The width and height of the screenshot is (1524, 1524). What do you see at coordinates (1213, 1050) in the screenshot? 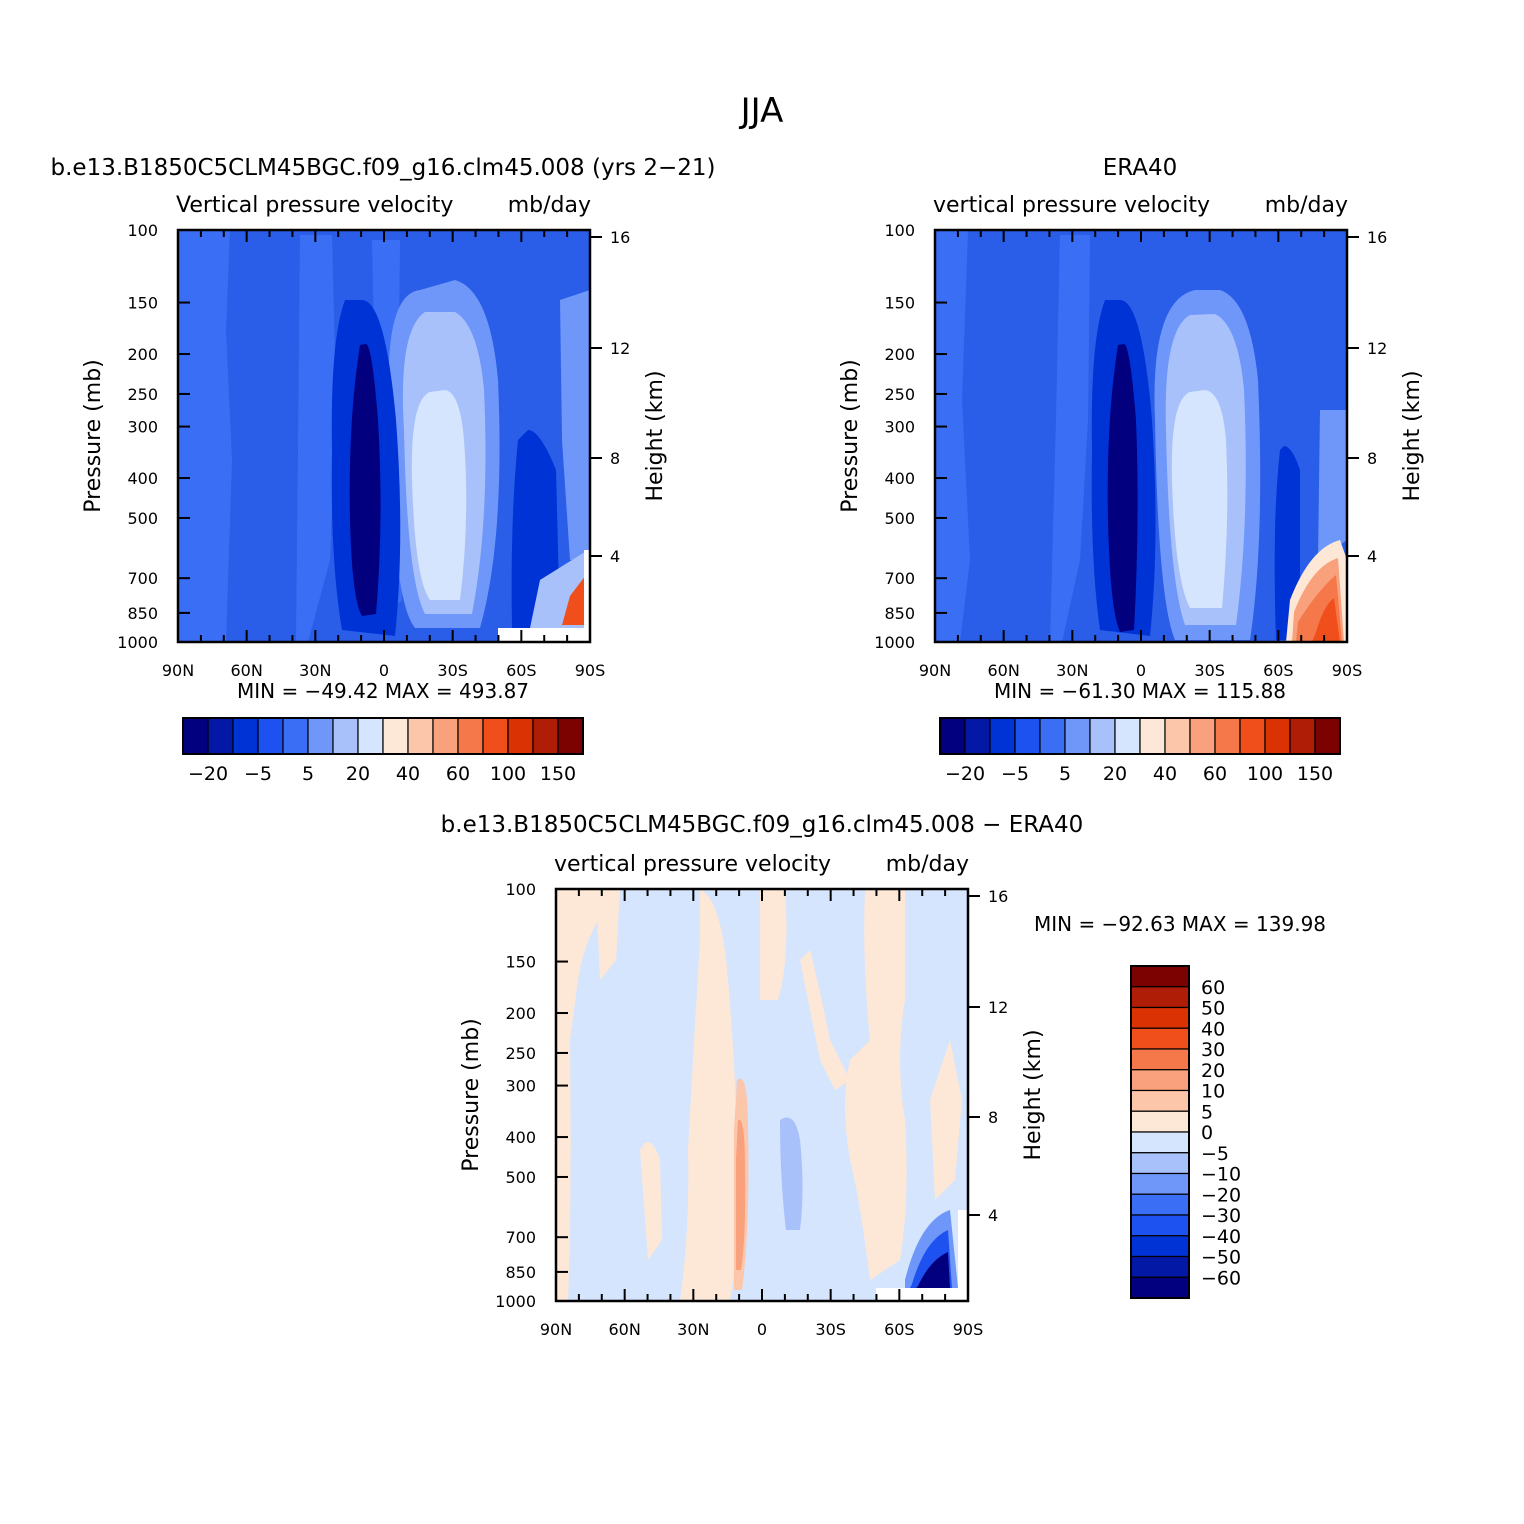
I see `colorbar-label: 30` at bounding box center [1213, 1050].